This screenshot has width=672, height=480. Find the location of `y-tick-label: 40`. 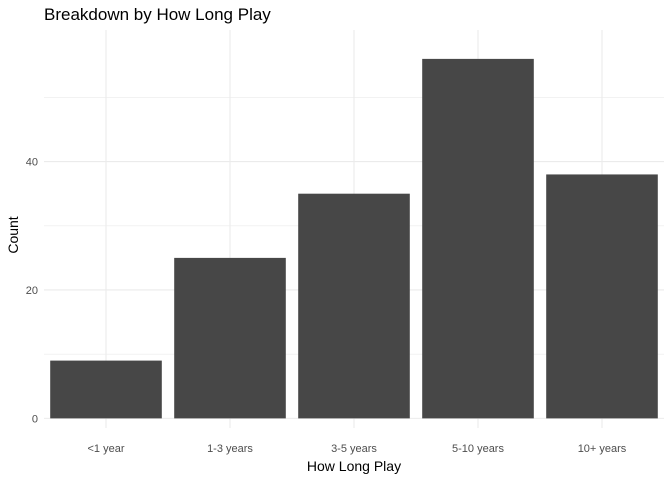

y-tick-label: 40 is located at coordinates (32, 163).